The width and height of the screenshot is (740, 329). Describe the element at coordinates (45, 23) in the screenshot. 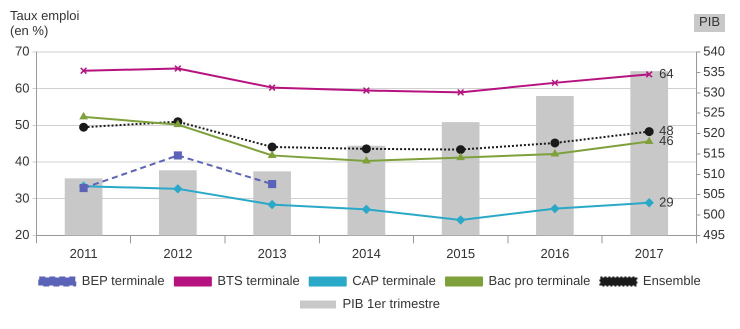

I see `y-axis-title: Taux emploi (en %)` at that location.